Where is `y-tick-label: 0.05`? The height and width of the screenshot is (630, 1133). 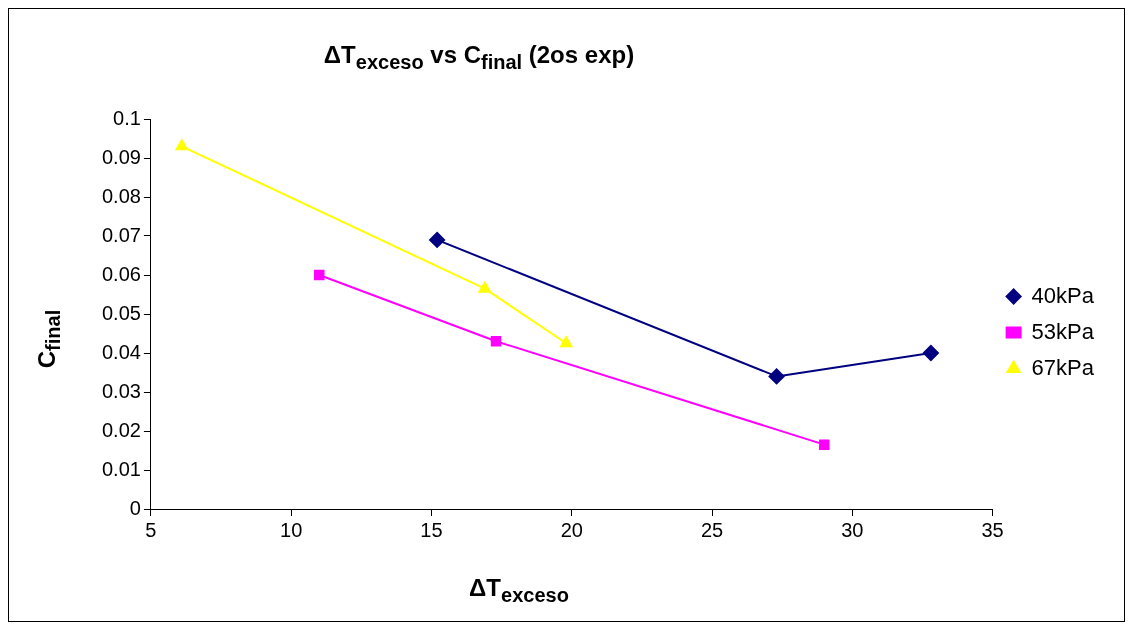
y-tick-label: 0.05 is located at coordinates (121, 312).